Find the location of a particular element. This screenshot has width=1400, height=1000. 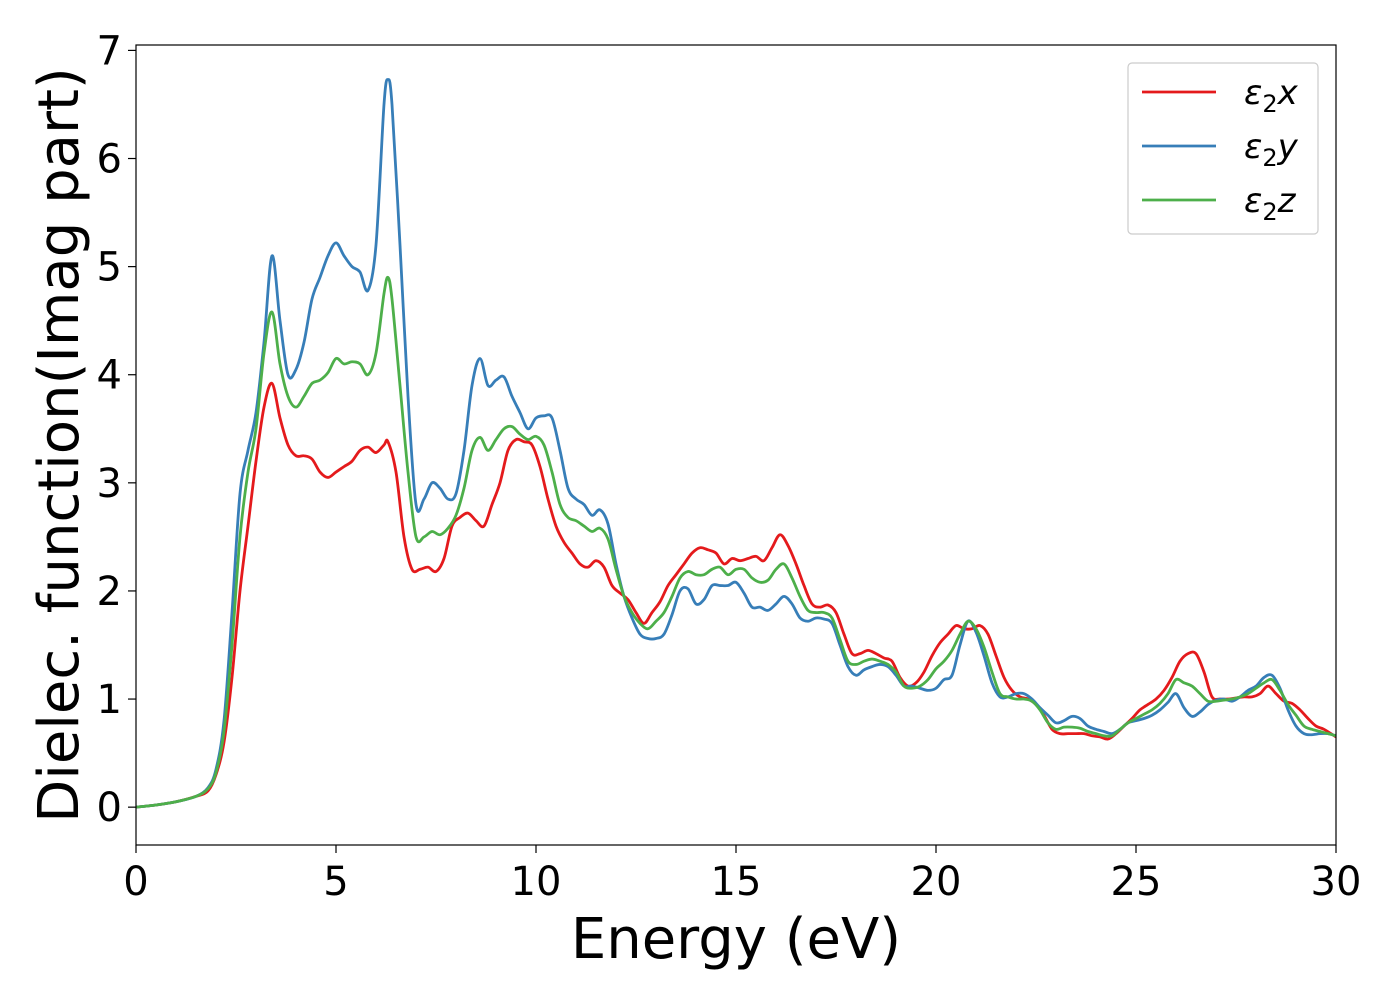

y-tick-label: 7 is located at coordinates (109, 51).